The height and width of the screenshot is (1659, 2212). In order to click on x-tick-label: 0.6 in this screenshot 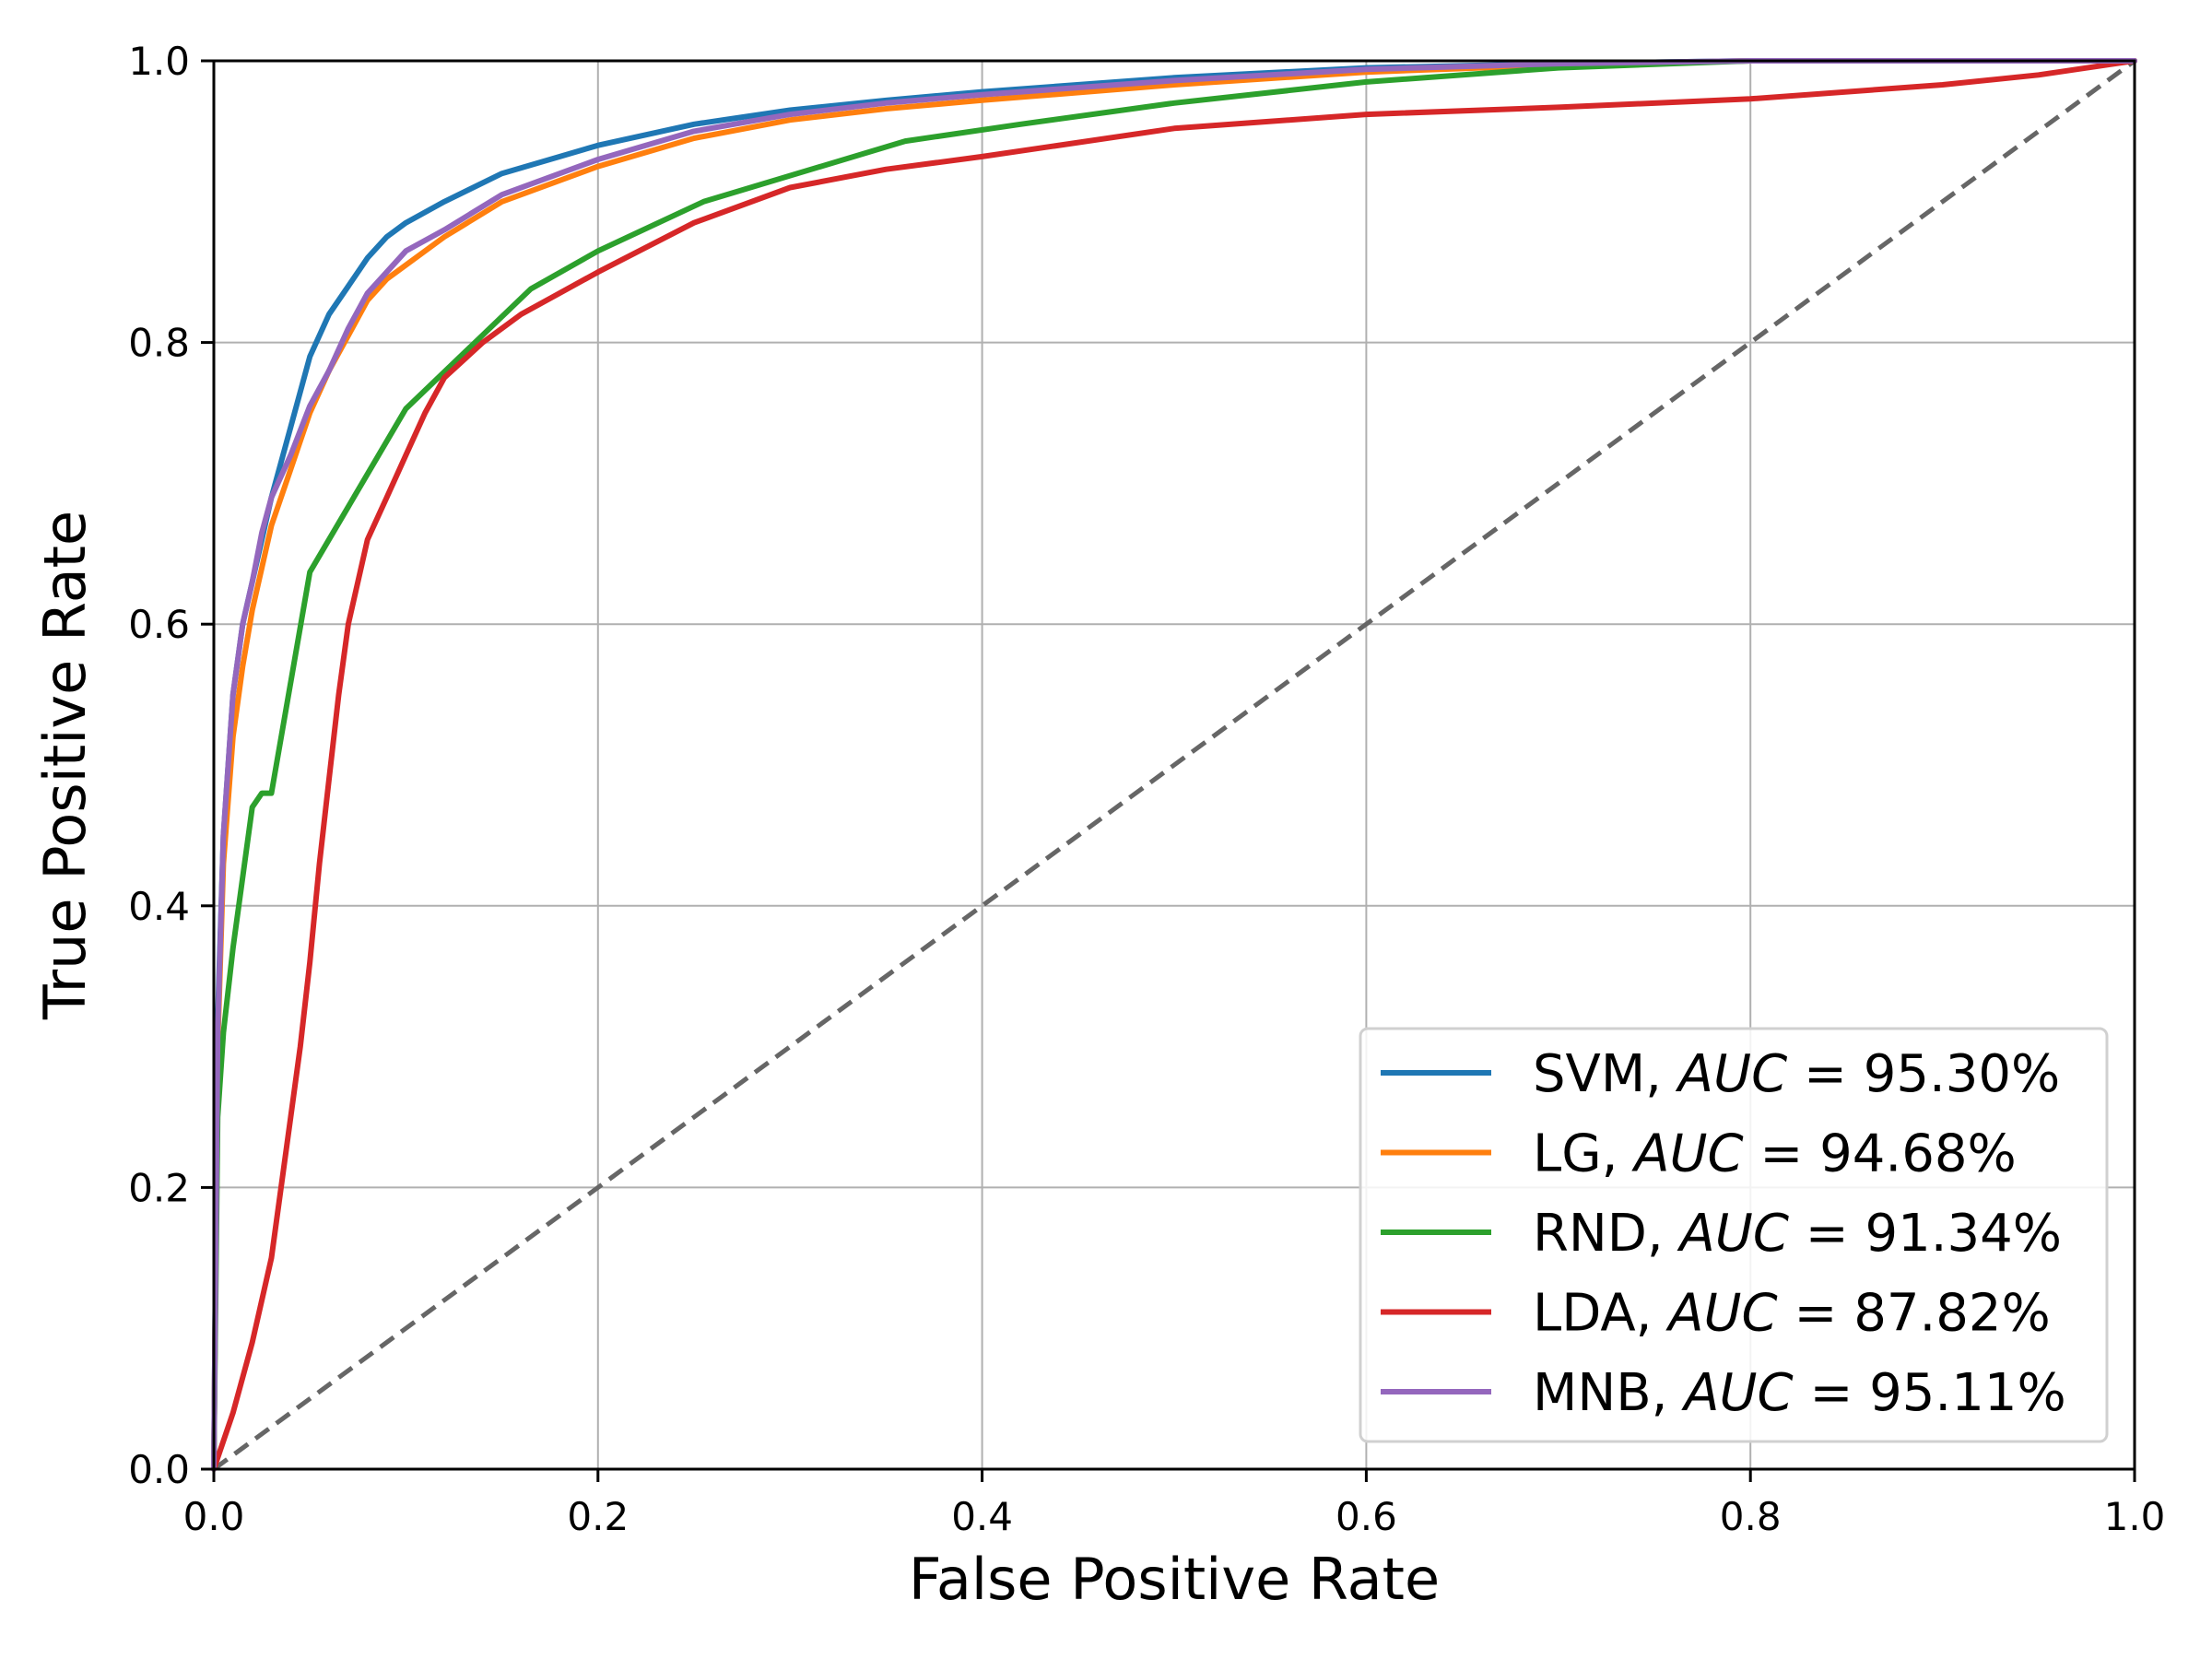, I will do `click(1366, 1516)`.